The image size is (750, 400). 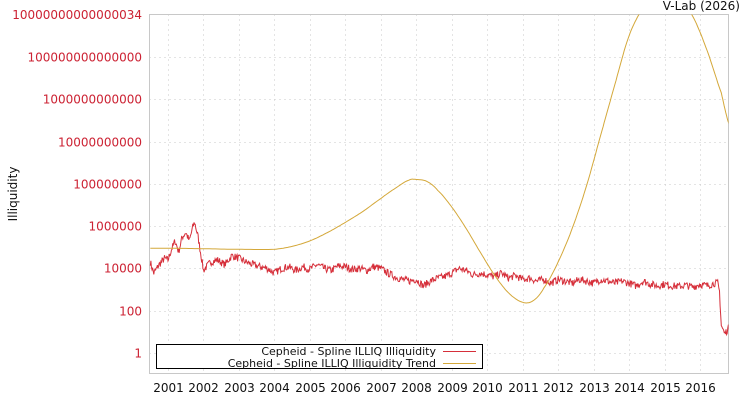 I want to click on x-tick-label: 2011, so click(x=523, y=388).